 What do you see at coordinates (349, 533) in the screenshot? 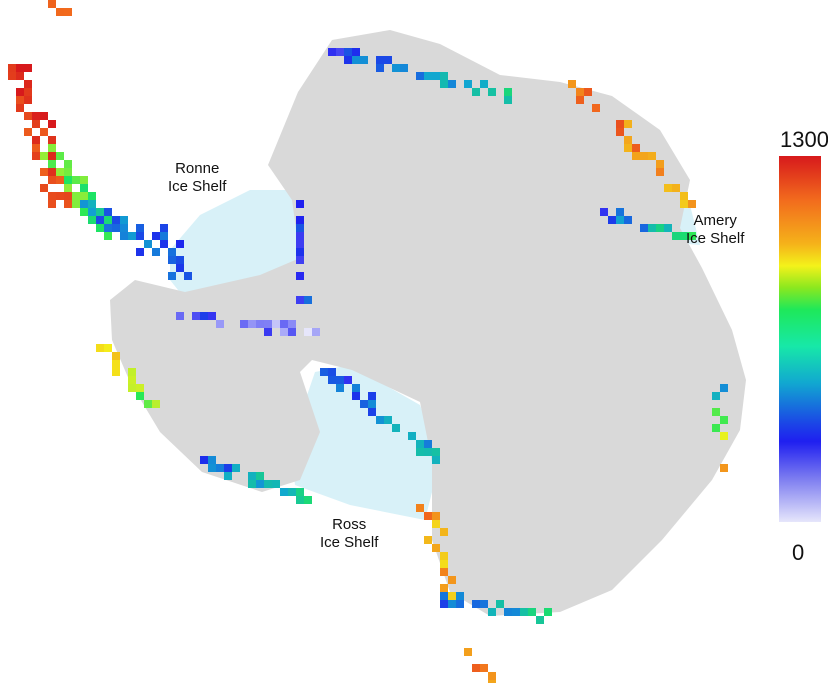
I see `ross-label: Ross Ice Shelf` at bounding box center [349, 533].